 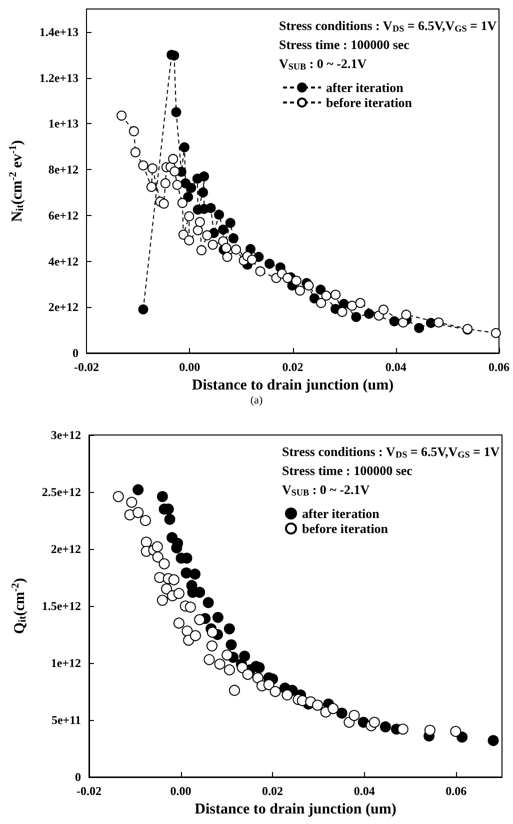 What do you see at coordinates (66, 720) in the screenshot?
I see `y-tick-label: 5e+11` at bounding box center [66, 720].